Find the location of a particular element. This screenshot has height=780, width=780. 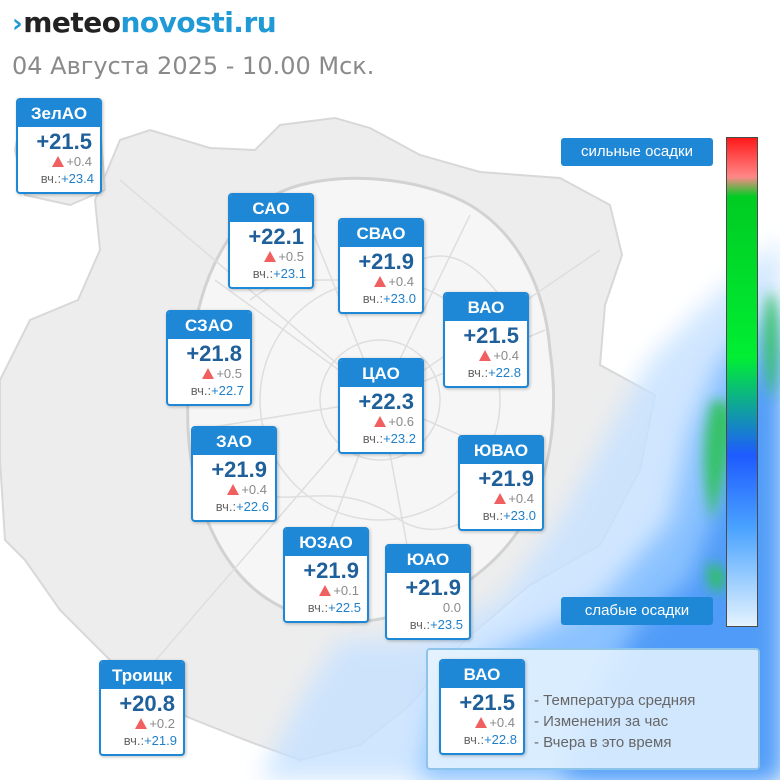

logo-mark: › is located at coordinates (17, 24).